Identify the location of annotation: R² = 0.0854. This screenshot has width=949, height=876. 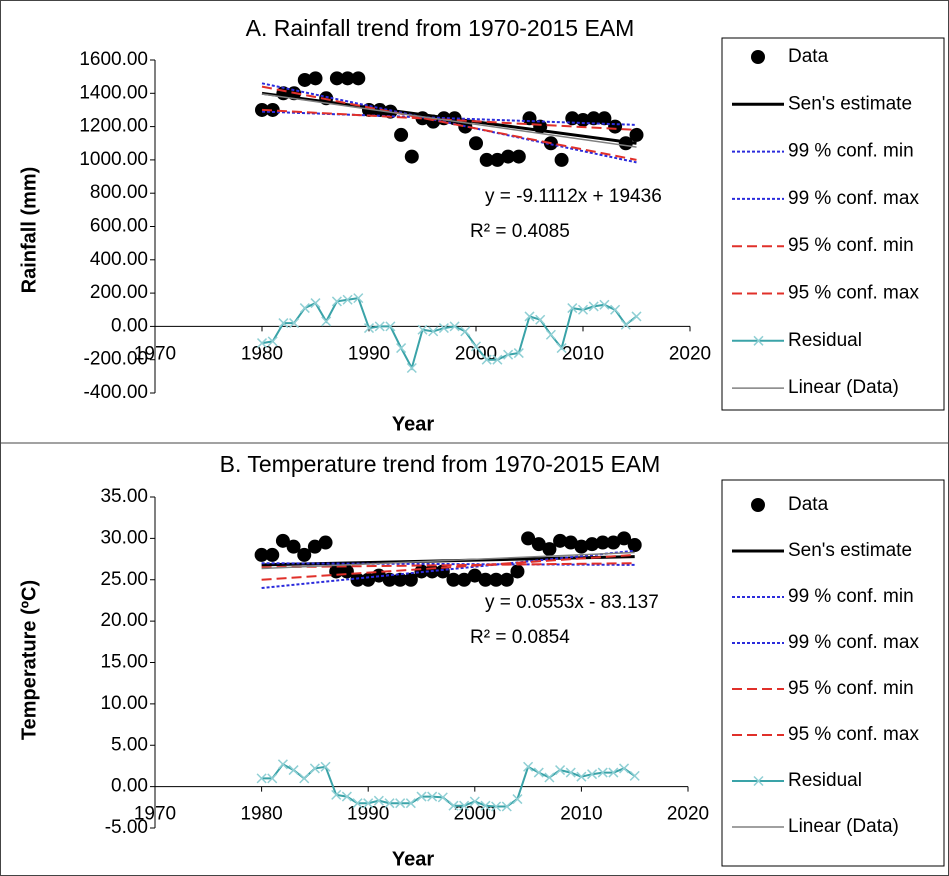
(520, 637).